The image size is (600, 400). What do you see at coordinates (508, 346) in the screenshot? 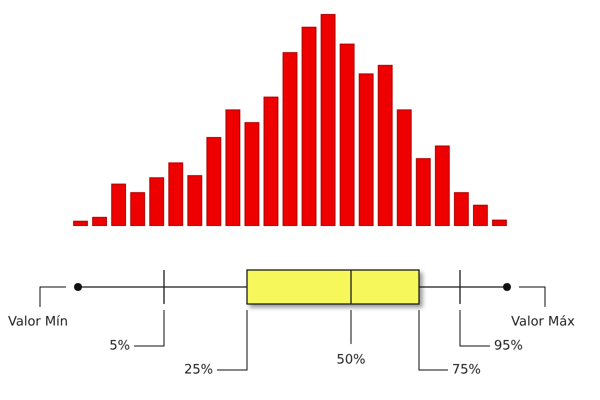
I see `text: 95%` at bounding box center [508, 346].